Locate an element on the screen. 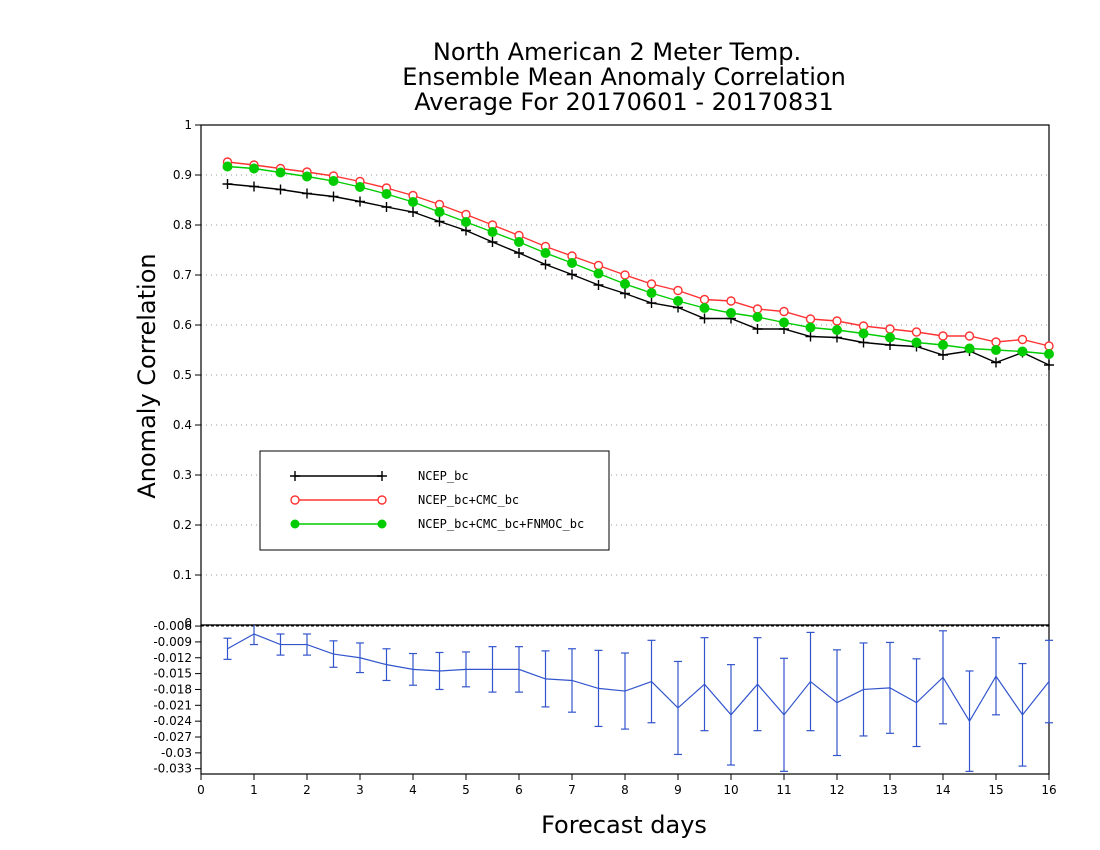  x-tick-label-2: 2 is located at coordinates (307, 790).